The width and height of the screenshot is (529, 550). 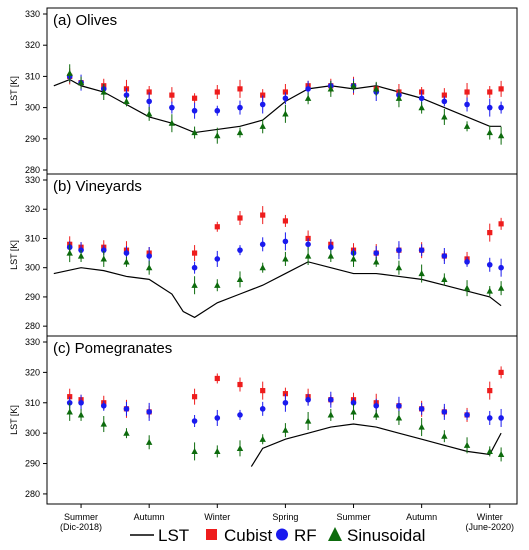 I want to click on panel-title: (a) Olives, so click(x=85, y=20).